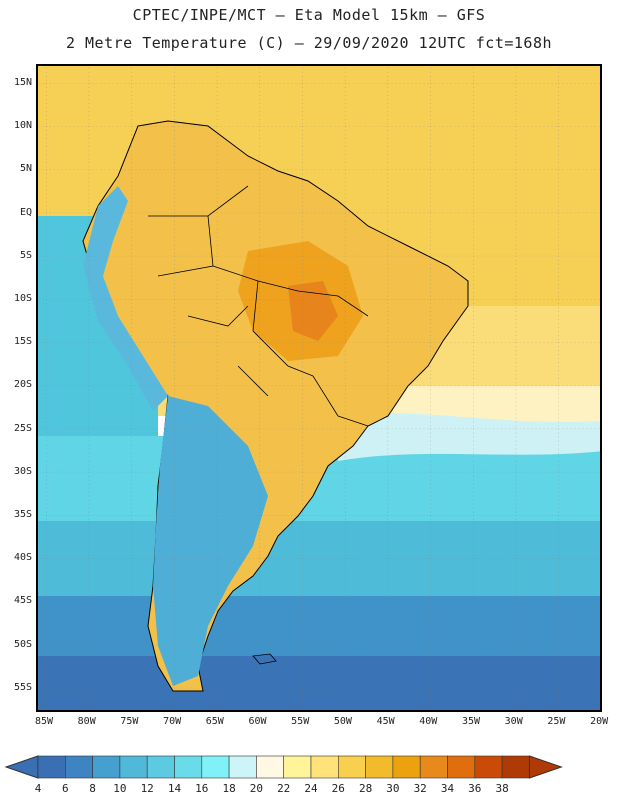 This screenshot has height=800, width=618. What do you see at coordinates (22, 514) in the screenshot?
I see `latitude-label: 35S` at bounding box center [22, 514].